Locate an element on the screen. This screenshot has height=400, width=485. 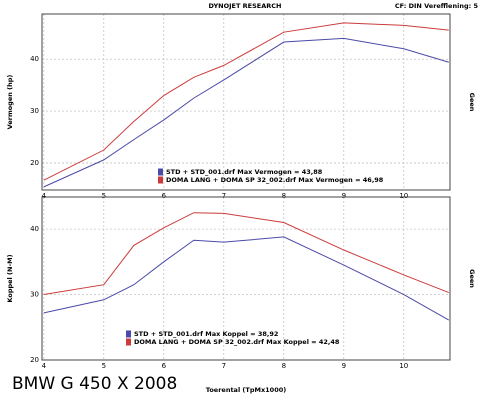
header-settings: CF: DIN Verefflening: 5 is located at coordinates (437, 6).